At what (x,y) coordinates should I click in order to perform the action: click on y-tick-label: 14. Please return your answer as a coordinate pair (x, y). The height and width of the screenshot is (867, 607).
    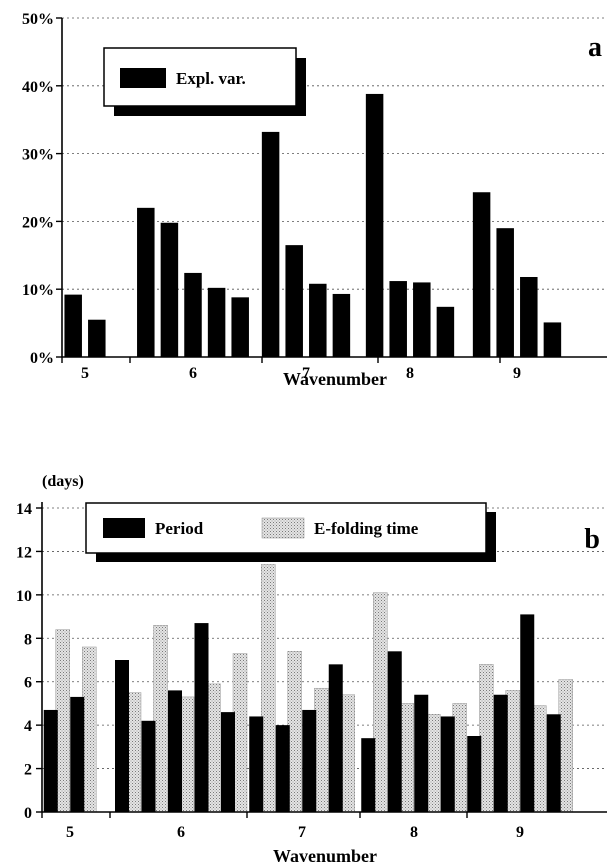
    Looking at the image, I should click on (24, 509).